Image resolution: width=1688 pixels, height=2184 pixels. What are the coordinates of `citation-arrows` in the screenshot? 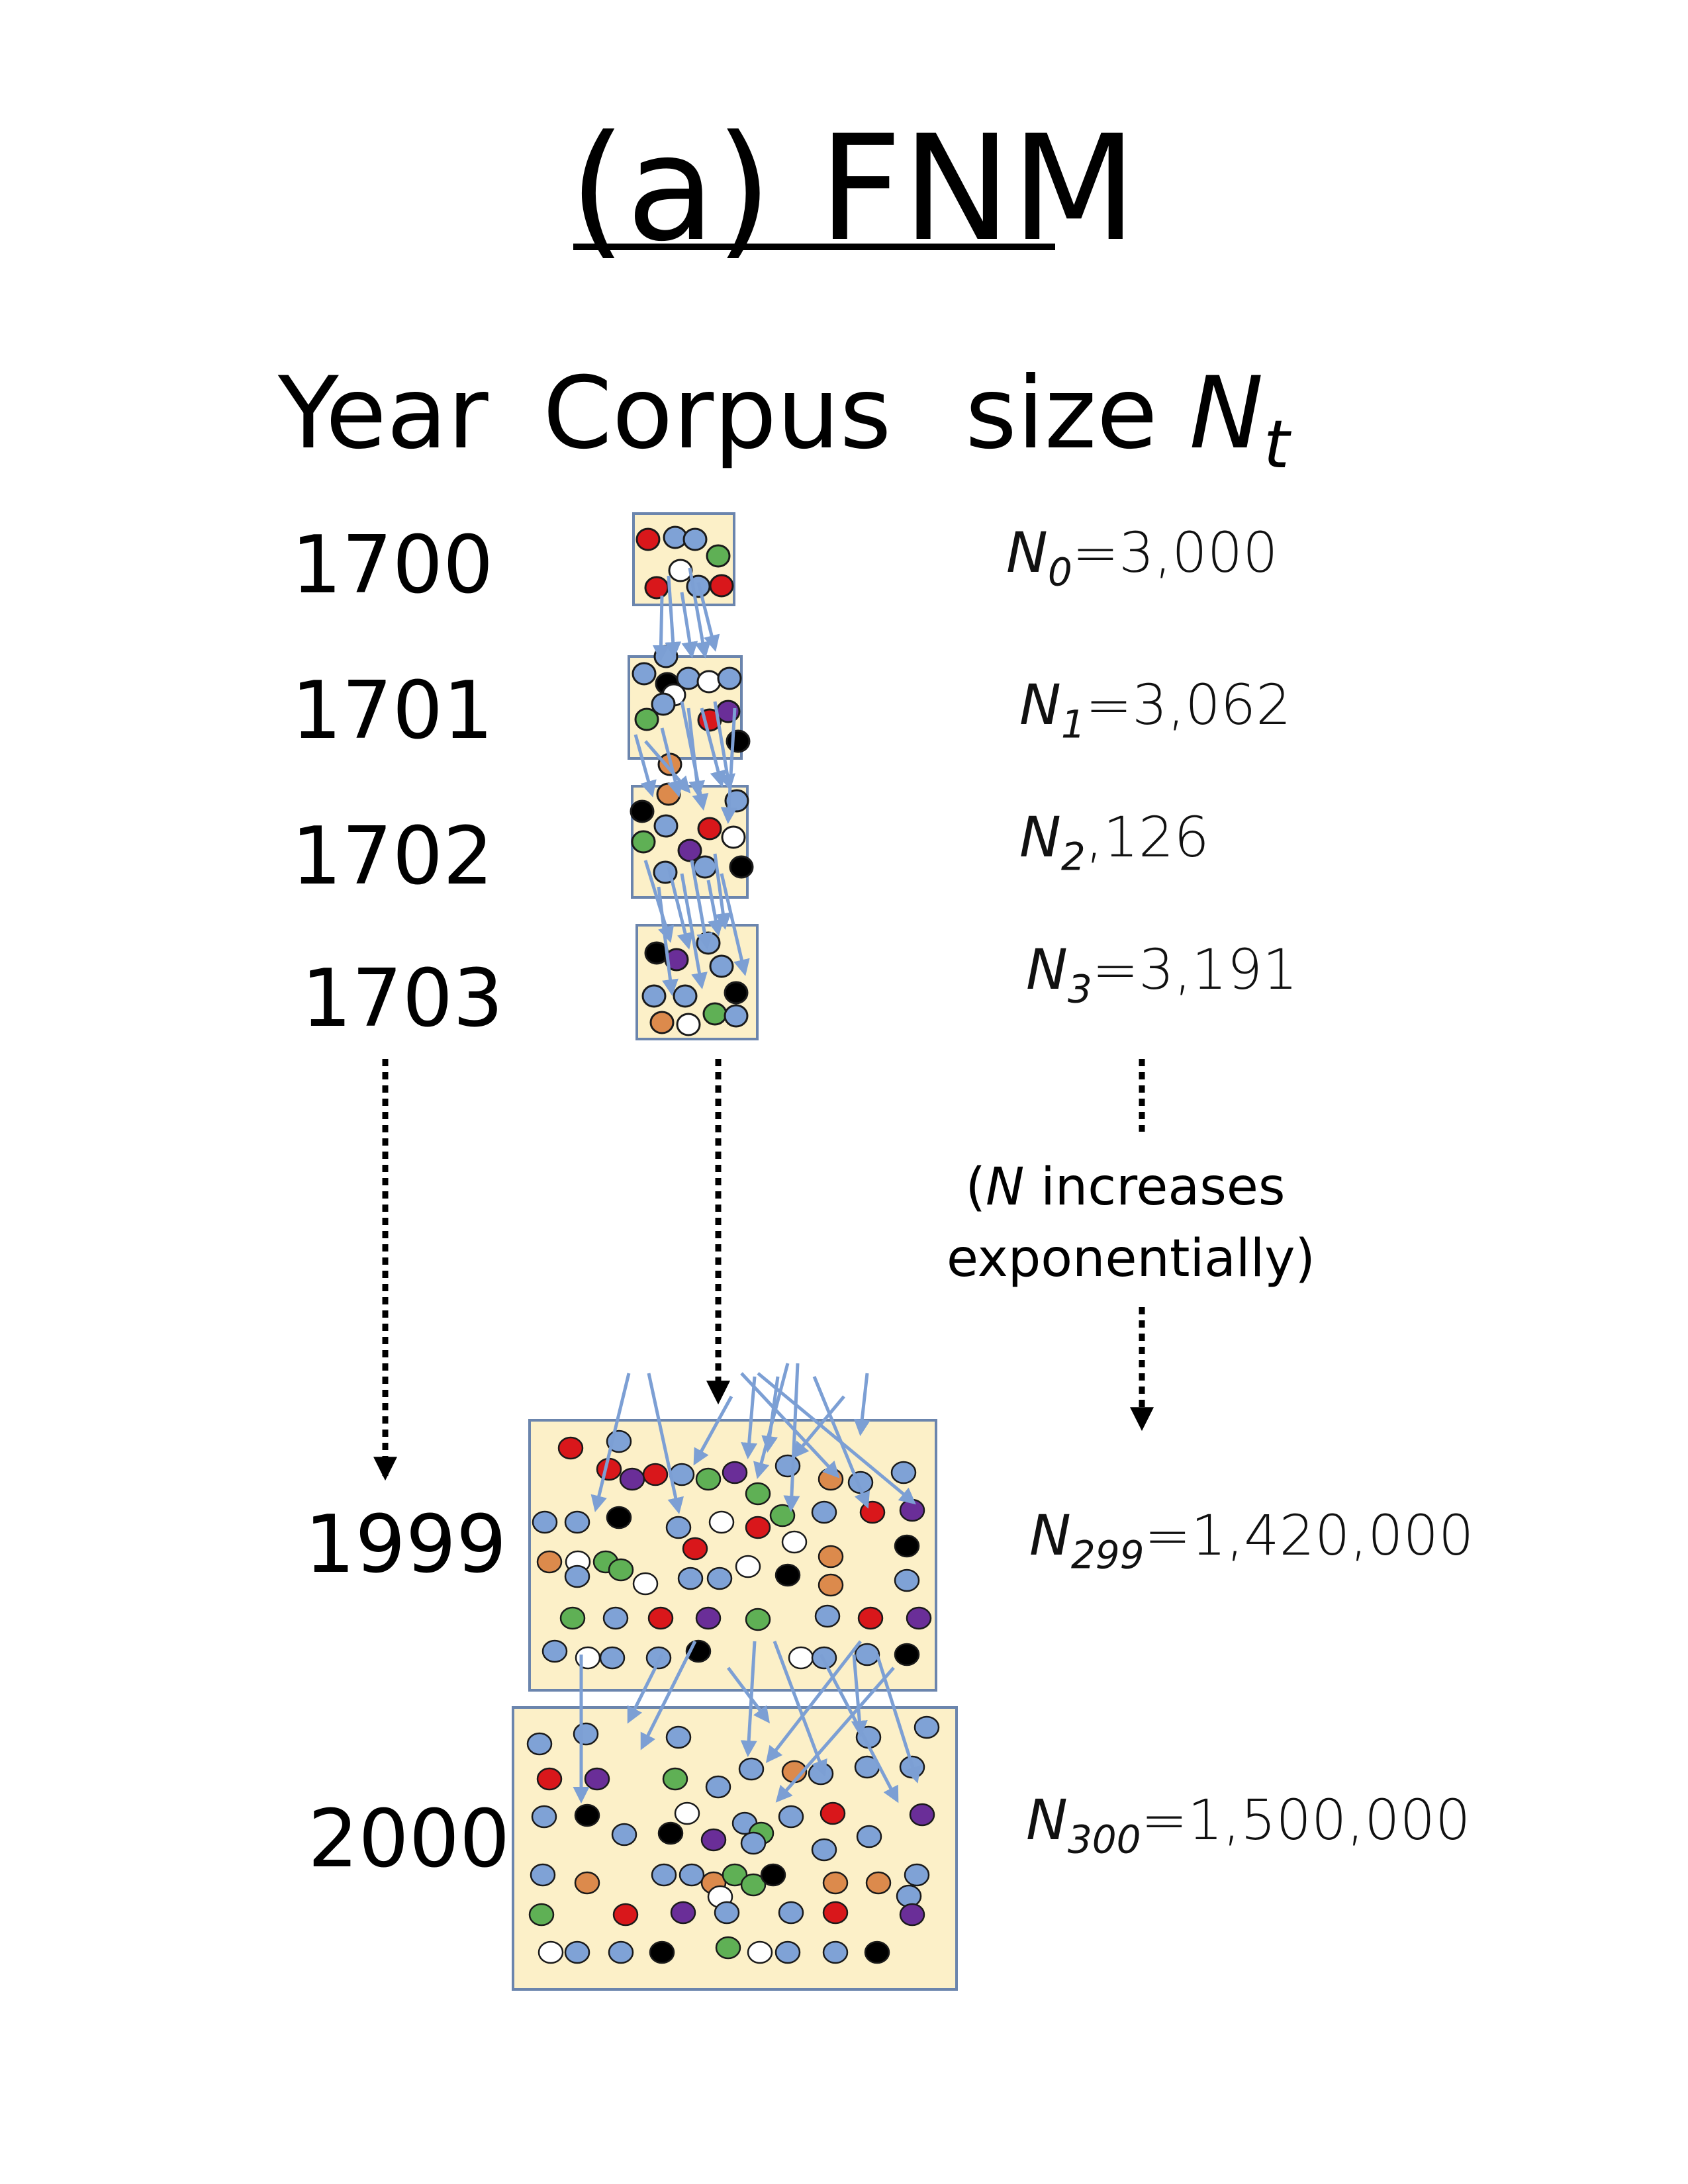 It's located at (747, 1185).